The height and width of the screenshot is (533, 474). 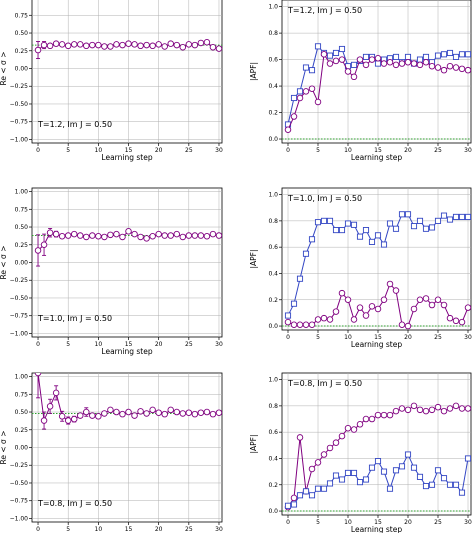 What do you see at coordinates (376, 444) in the screenshot?
I see `plot-area` at bounding box center [376, 444].